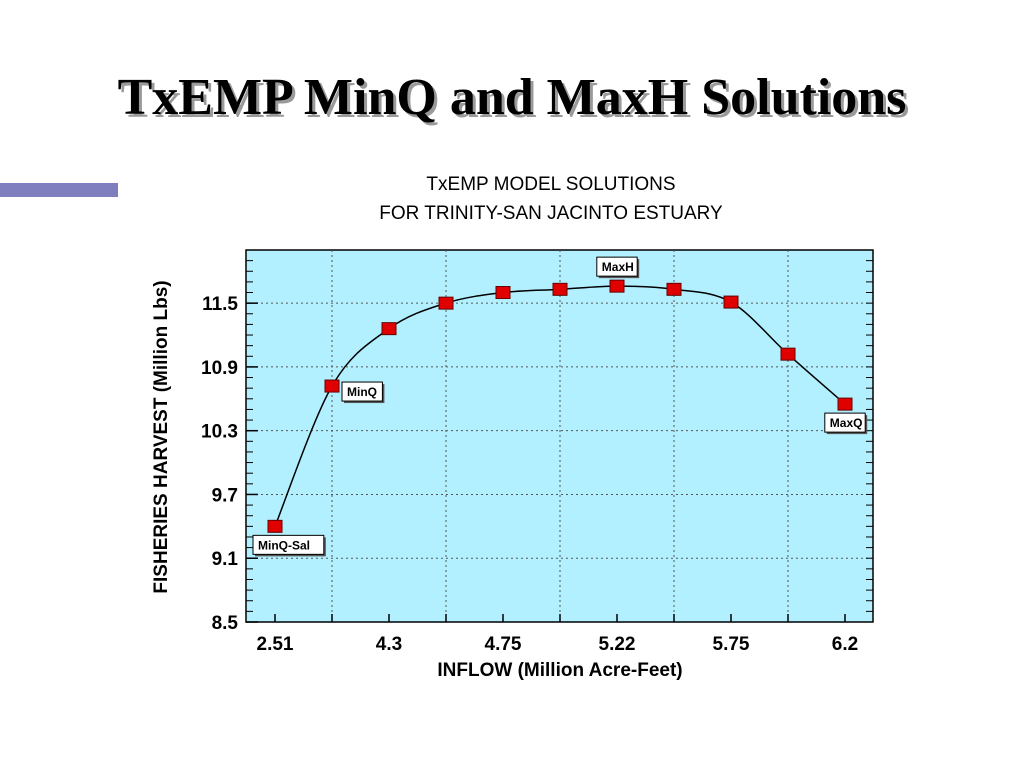 The height and width of the screenshot is (768, 1024). Describe the element at coordinates (389, 644) in the screenshot. I see `x-tick-label: 4.3` at that location.